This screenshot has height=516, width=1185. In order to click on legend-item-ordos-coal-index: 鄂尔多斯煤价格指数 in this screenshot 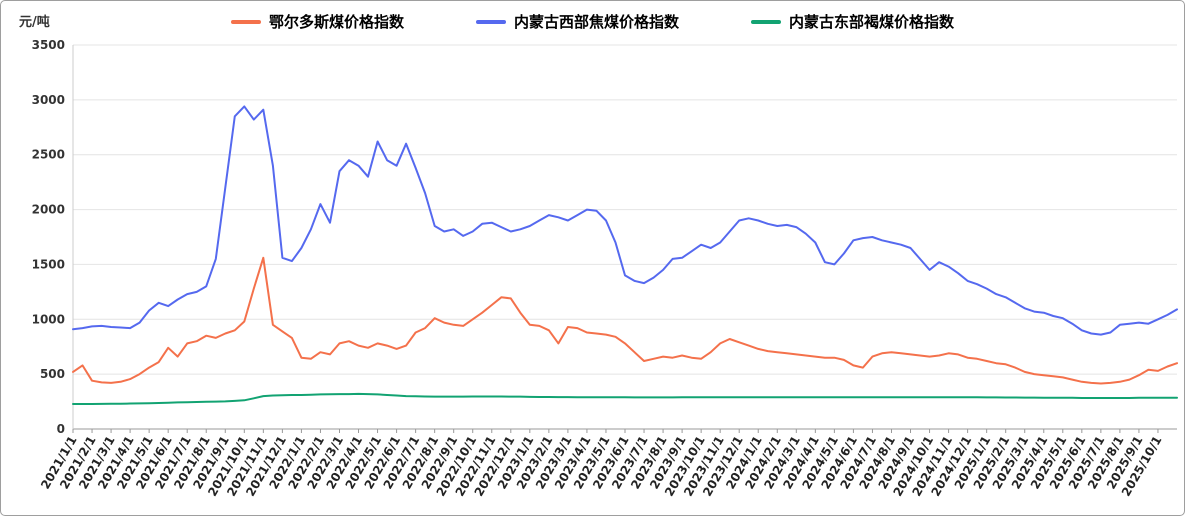, I will do `click(317, 21)`.